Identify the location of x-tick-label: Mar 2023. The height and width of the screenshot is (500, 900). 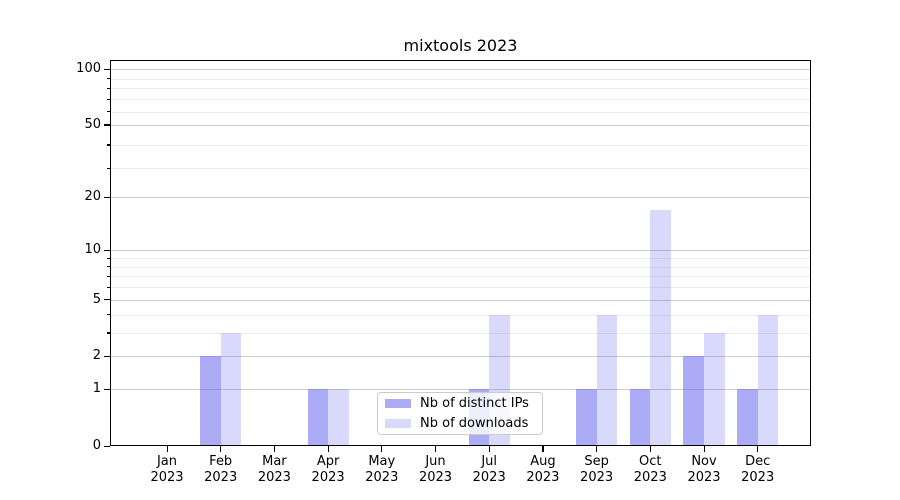
(274, 469).